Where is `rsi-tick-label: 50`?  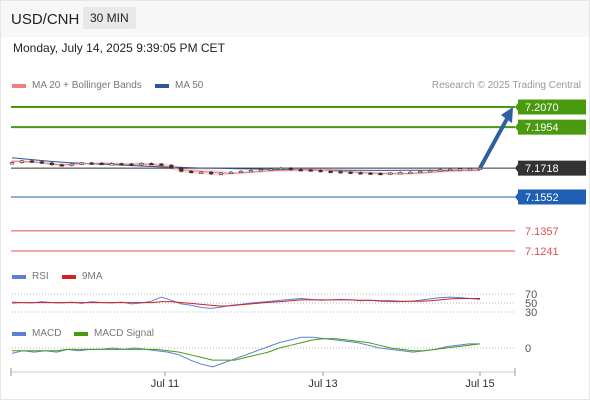 rsi-tick-label: 50 is located at coordinates (531, 304).